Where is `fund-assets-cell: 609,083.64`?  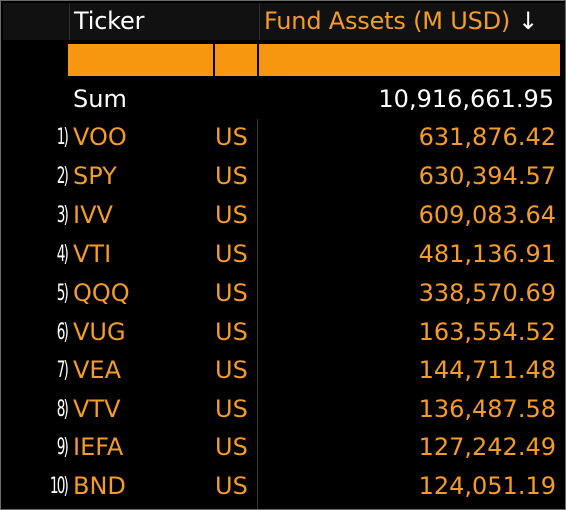 fund-assets-cell: 609,083.64 is located at coordinates (487, 215).